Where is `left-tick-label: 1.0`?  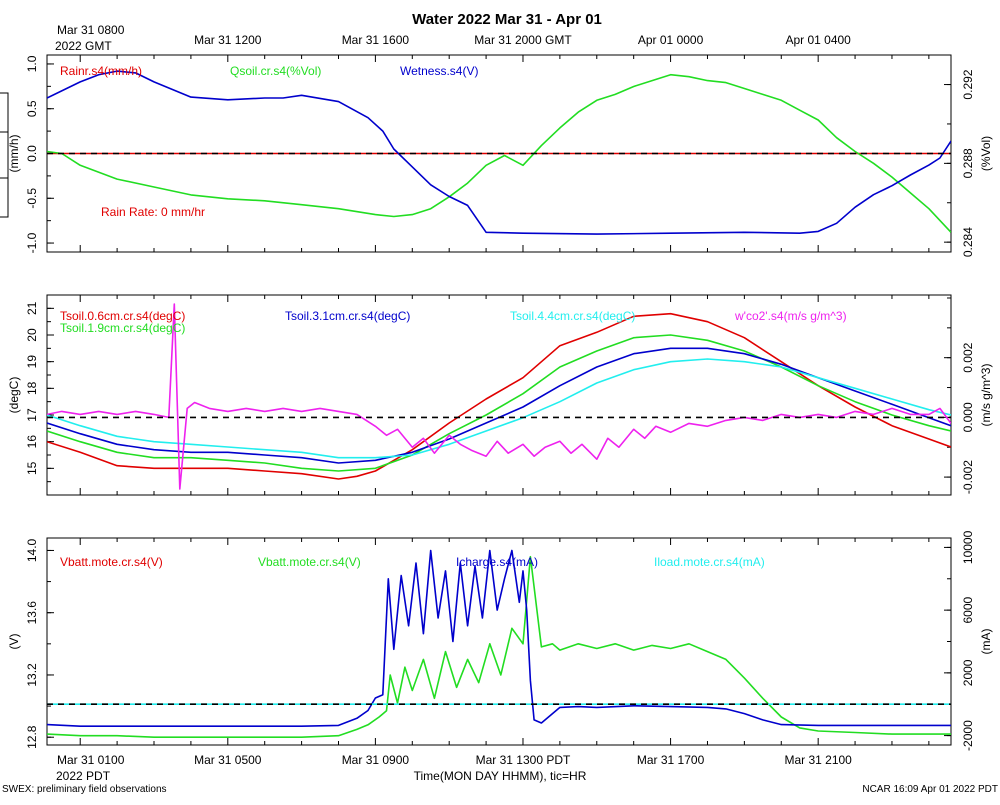
left-tick-label: 1.0 is located at coordinates (32, 63).